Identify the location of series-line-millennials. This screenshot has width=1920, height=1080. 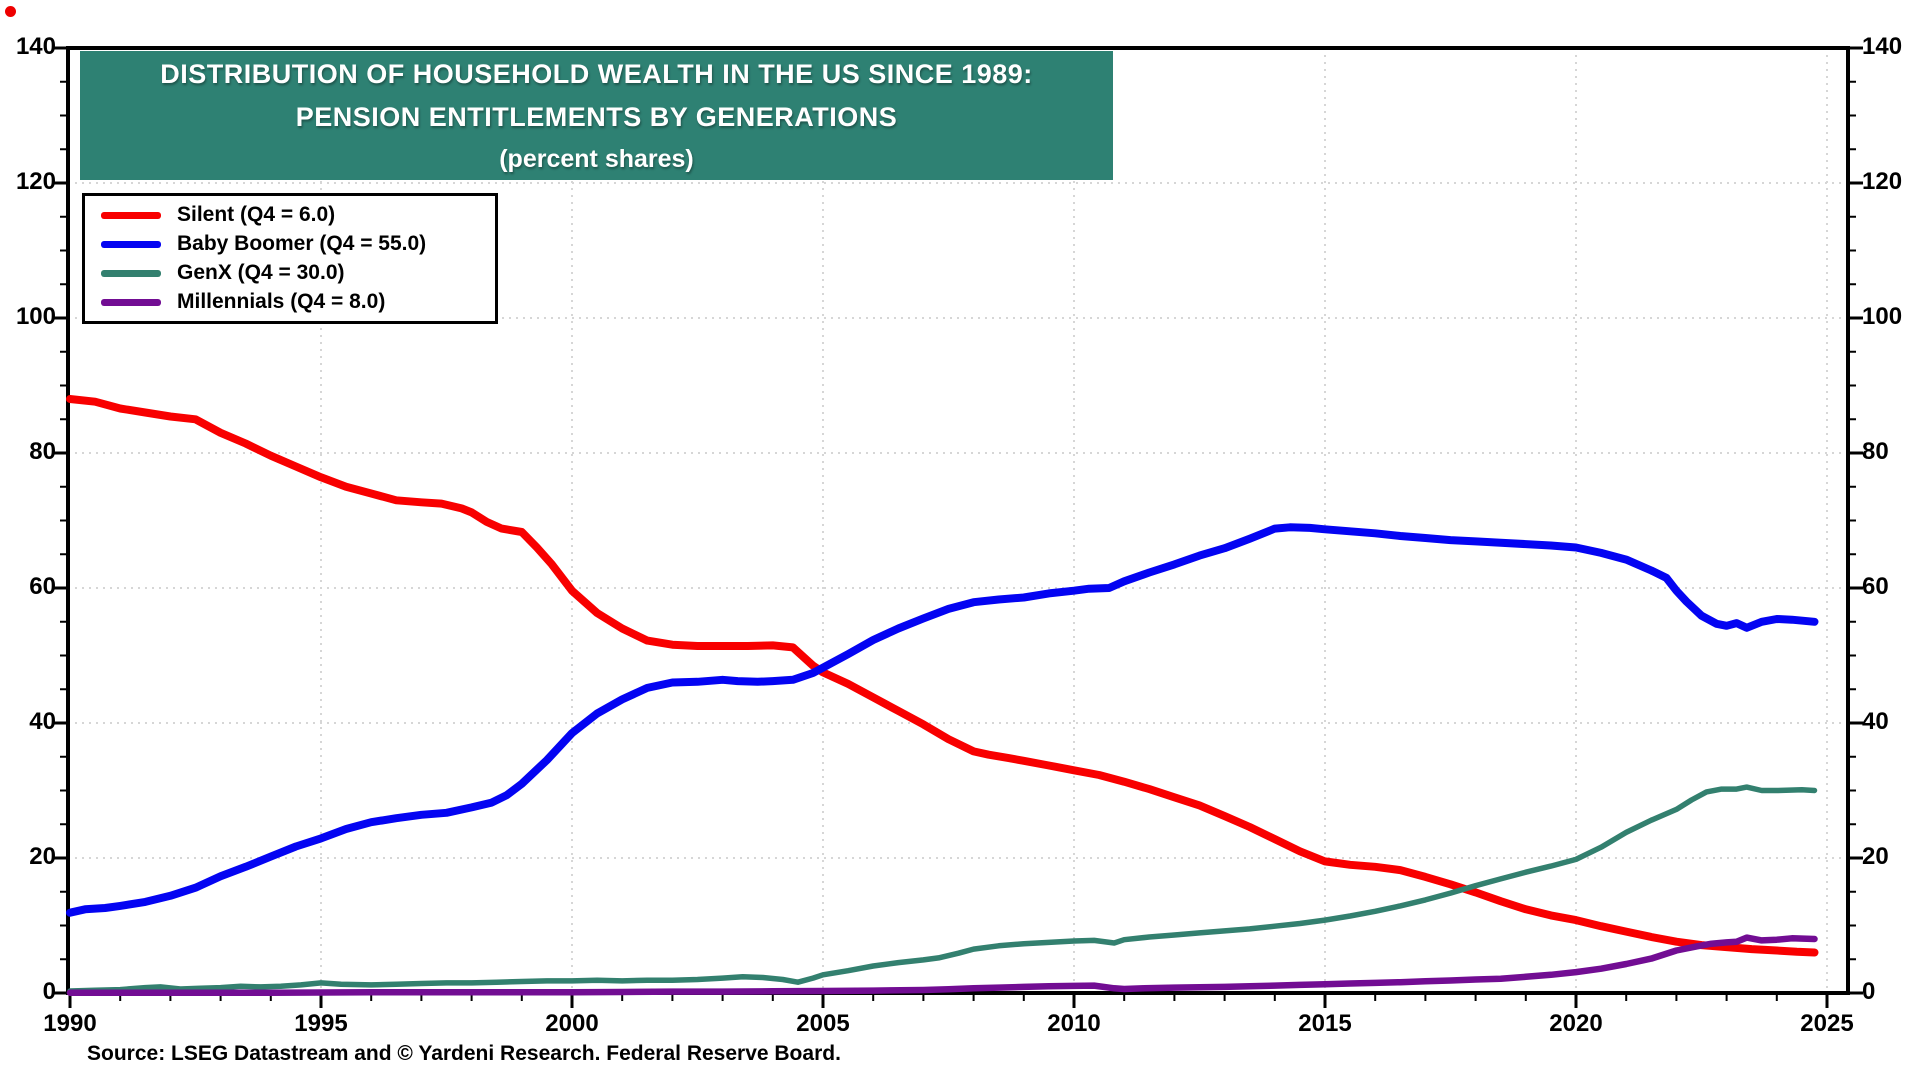
(942, 965).